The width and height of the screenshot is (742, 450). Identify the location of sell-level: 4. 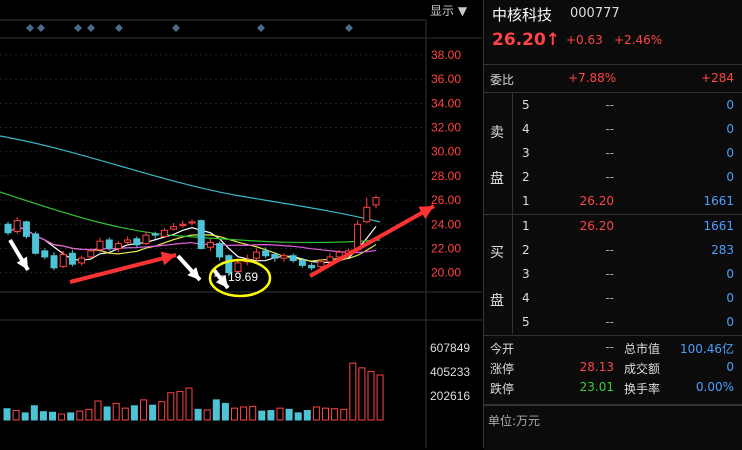
(526, 129).